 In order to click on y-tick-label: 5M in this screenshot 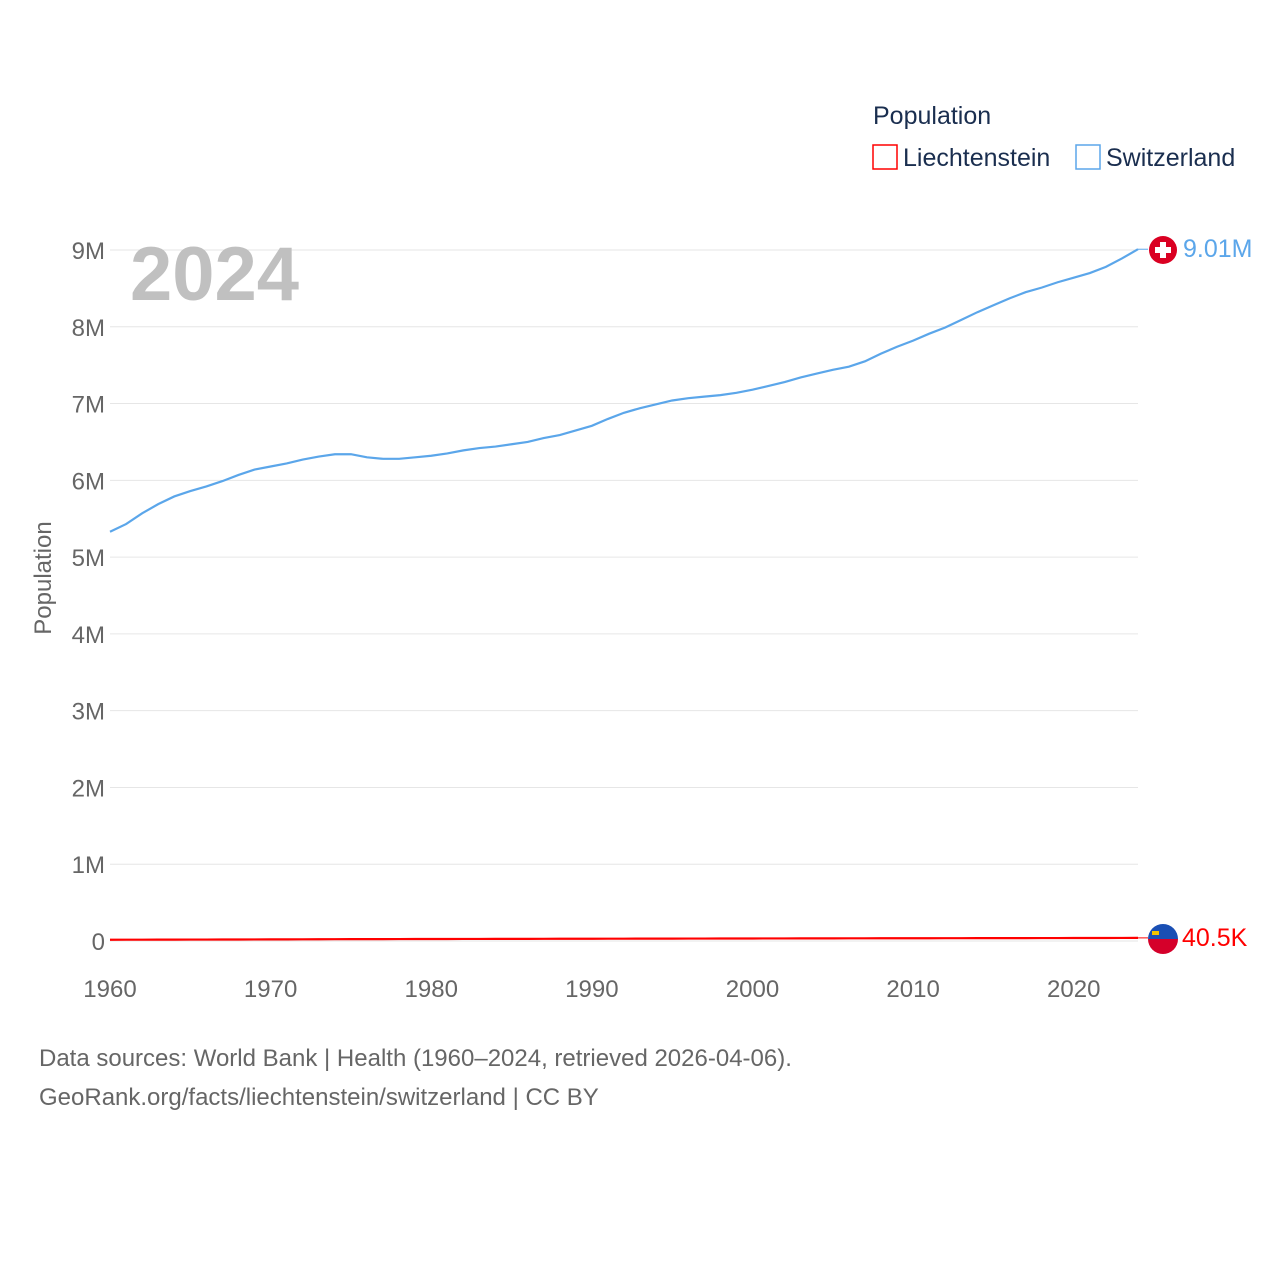, I will do `click(88, 558)`.